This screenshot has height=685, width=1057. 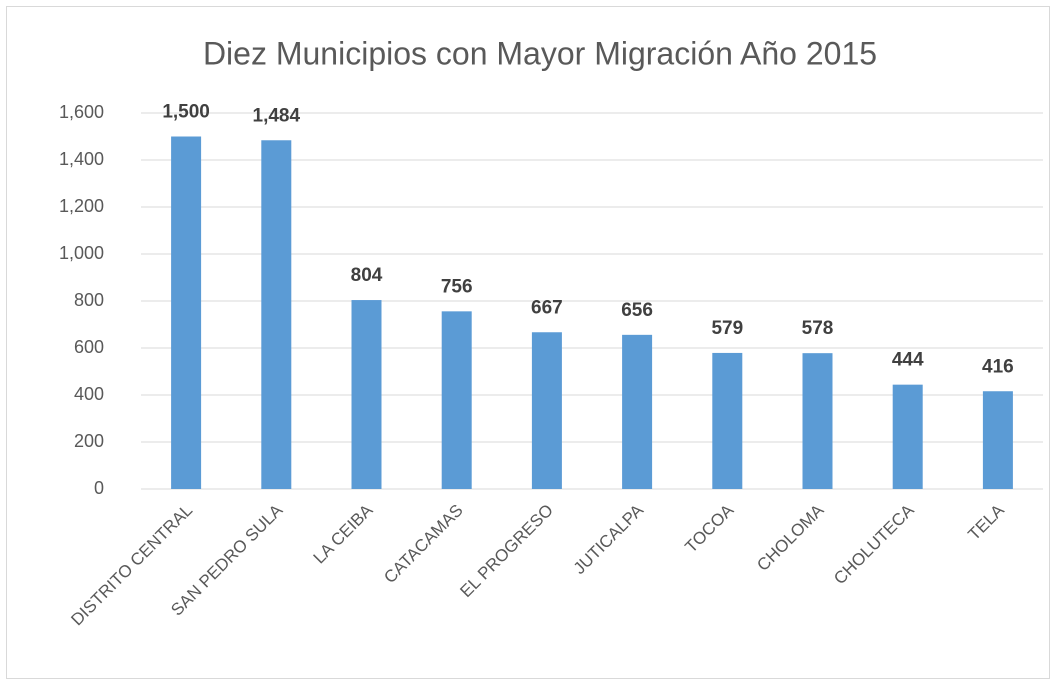 What do you see at coordinates (727, 328) in the screenshot?
I see `data-label: 579` at bounding box center [727, 328].